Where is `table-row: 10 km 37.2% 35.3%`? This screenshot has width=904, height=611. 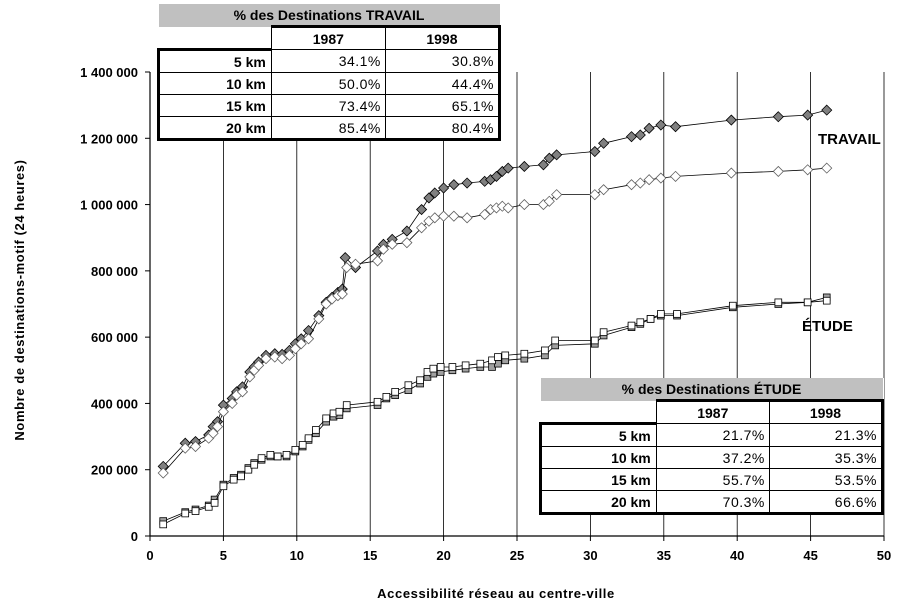
table-row: 10 km 37.2% 35.3% is located at coordinates (712, 457).